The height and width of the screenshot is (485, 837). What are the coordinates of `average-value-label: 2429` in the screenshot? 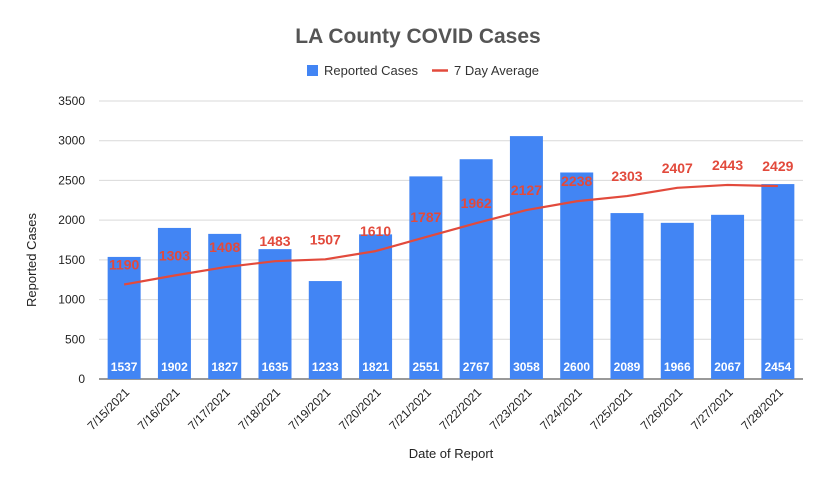 It's located at (777, 166).